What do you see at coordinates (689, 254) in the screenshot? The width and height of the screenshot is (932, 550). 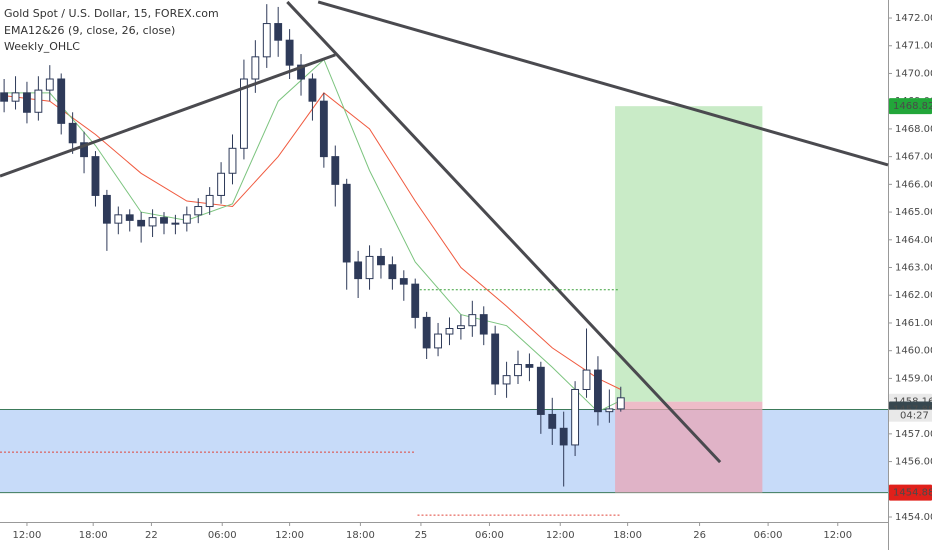 I see `profit-zone` at bounding box center [689, 254].